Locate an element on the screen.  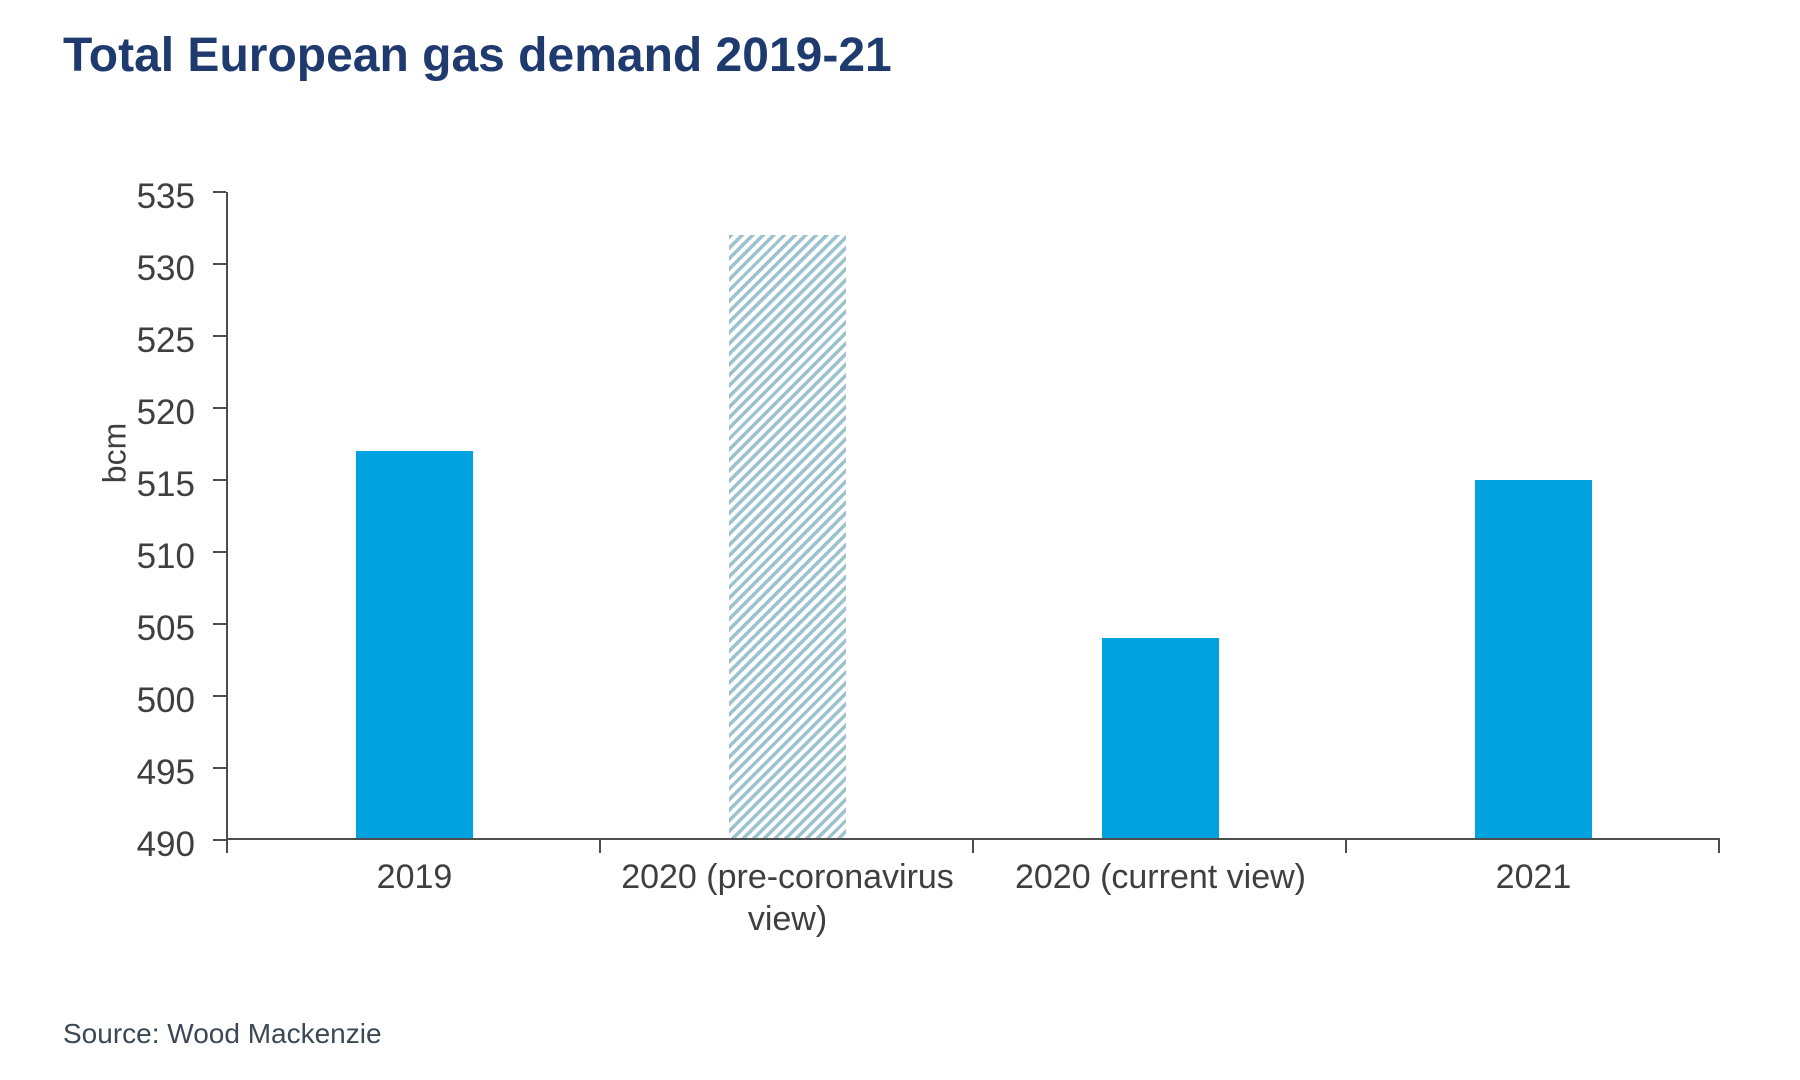
category-label-2020-pre-coronavirus-view: 2020 (pre-coronavirus view) is located at coordinates (787, 898).